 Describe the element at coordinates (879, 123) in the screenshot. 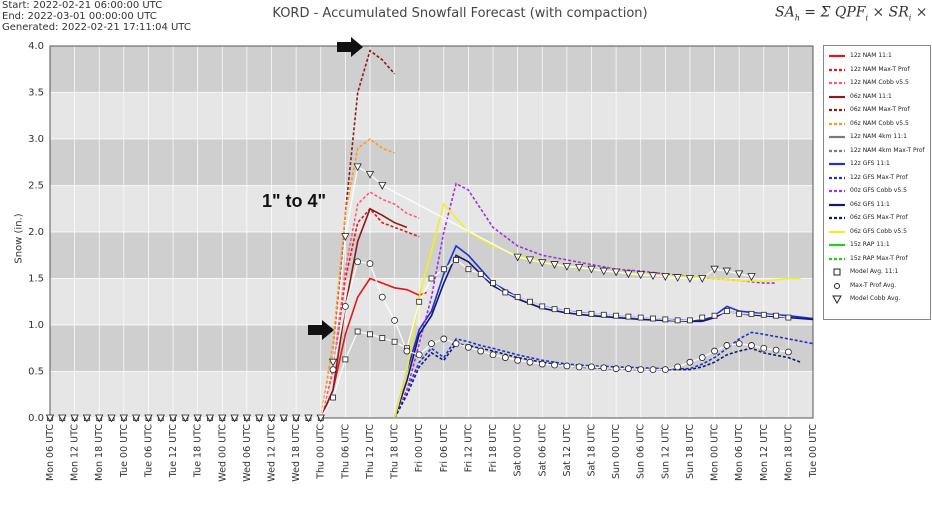

I see `legend-label: 06z NAM Cobb v5.5` at that location.